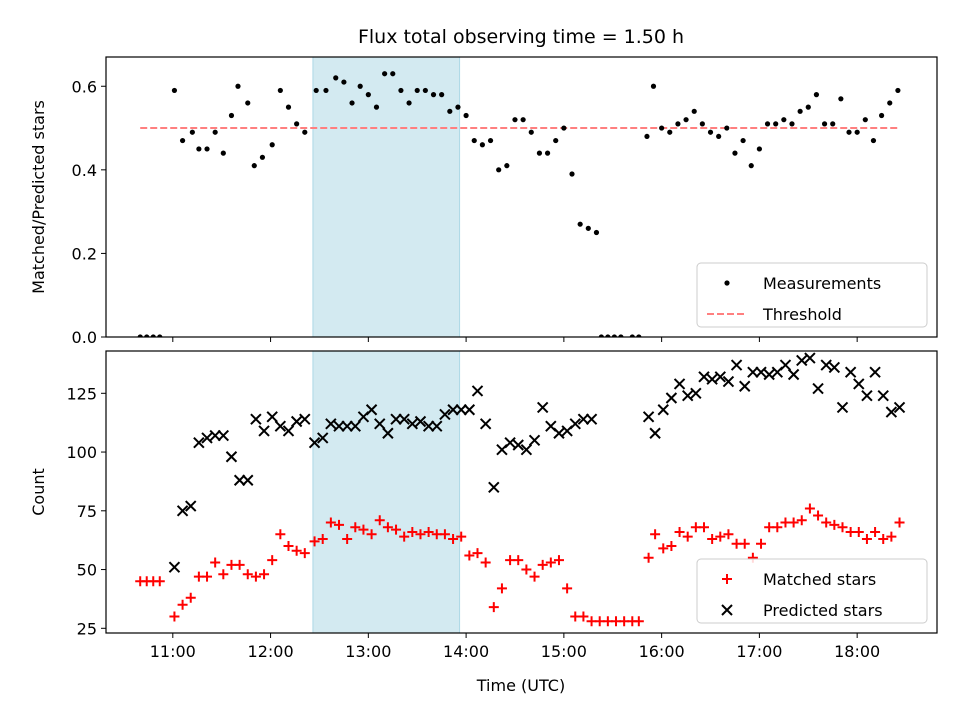  I want to click on legend: Matched stars Predicted stars, so click(812, 591).